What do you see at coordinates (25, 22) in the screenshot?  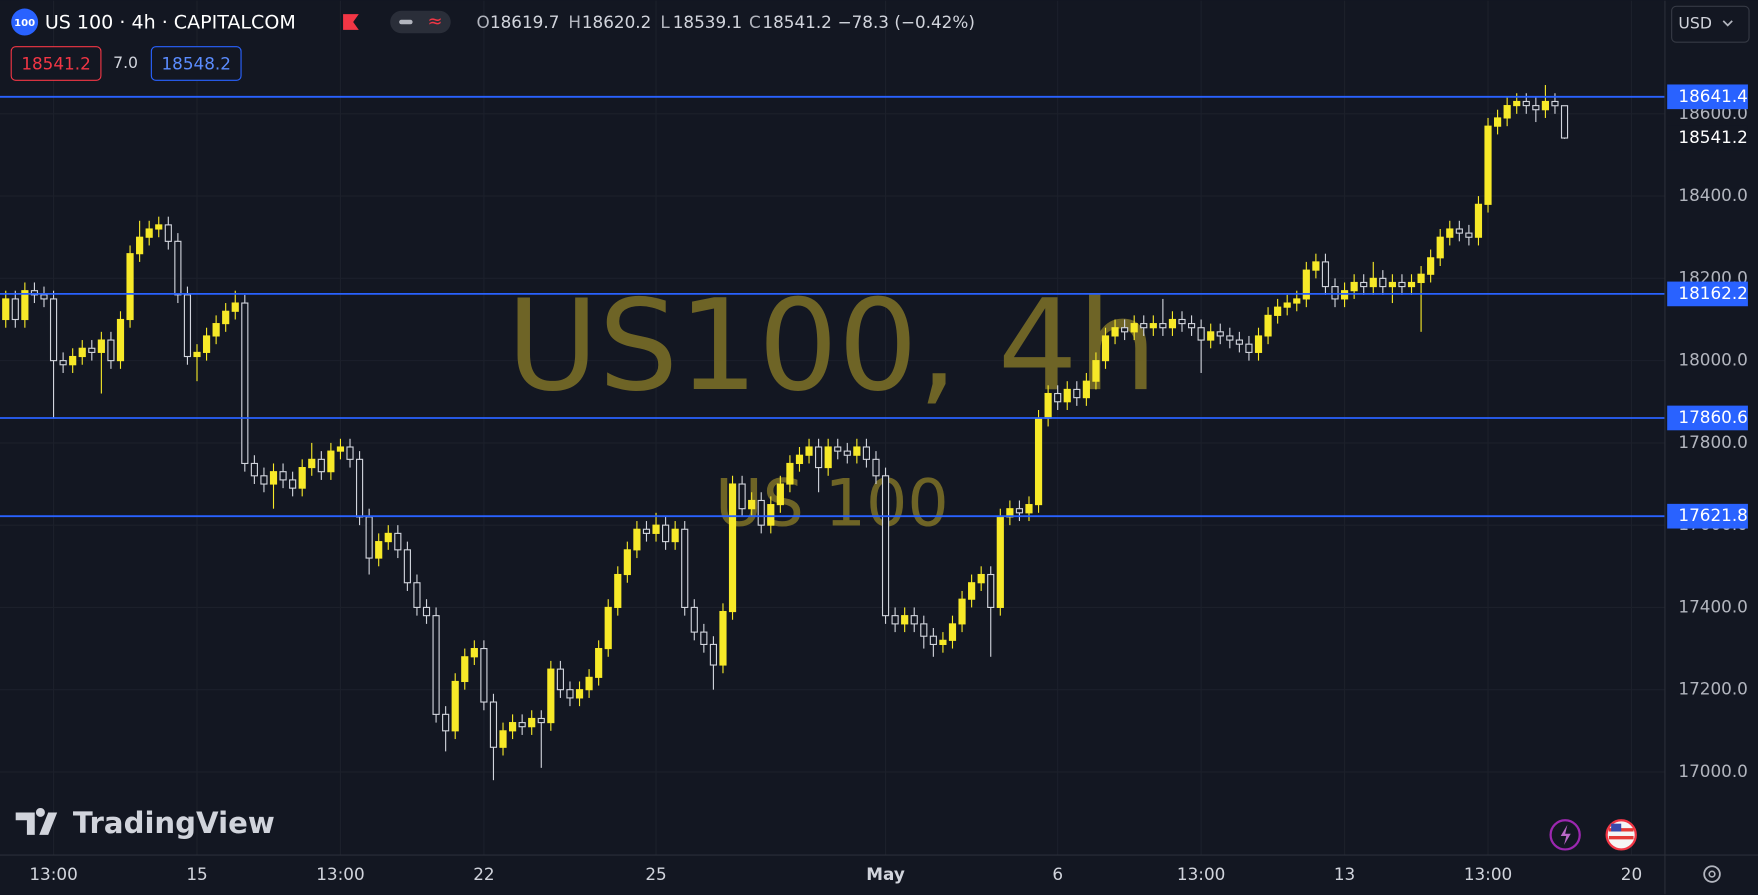 I see `symbol-badge` at bounding box center [25, 22].